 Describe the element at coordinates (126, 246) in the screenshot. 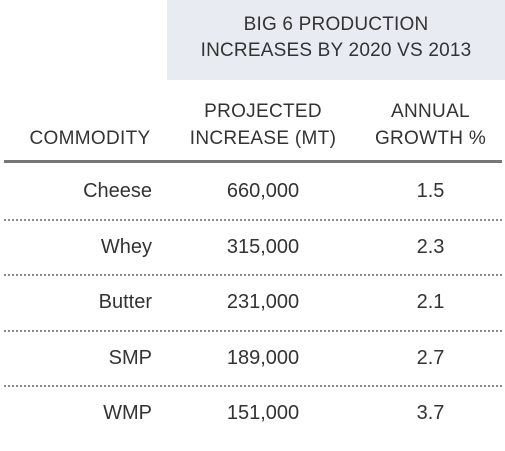

I see `cell-commodity: Whey` at that location.